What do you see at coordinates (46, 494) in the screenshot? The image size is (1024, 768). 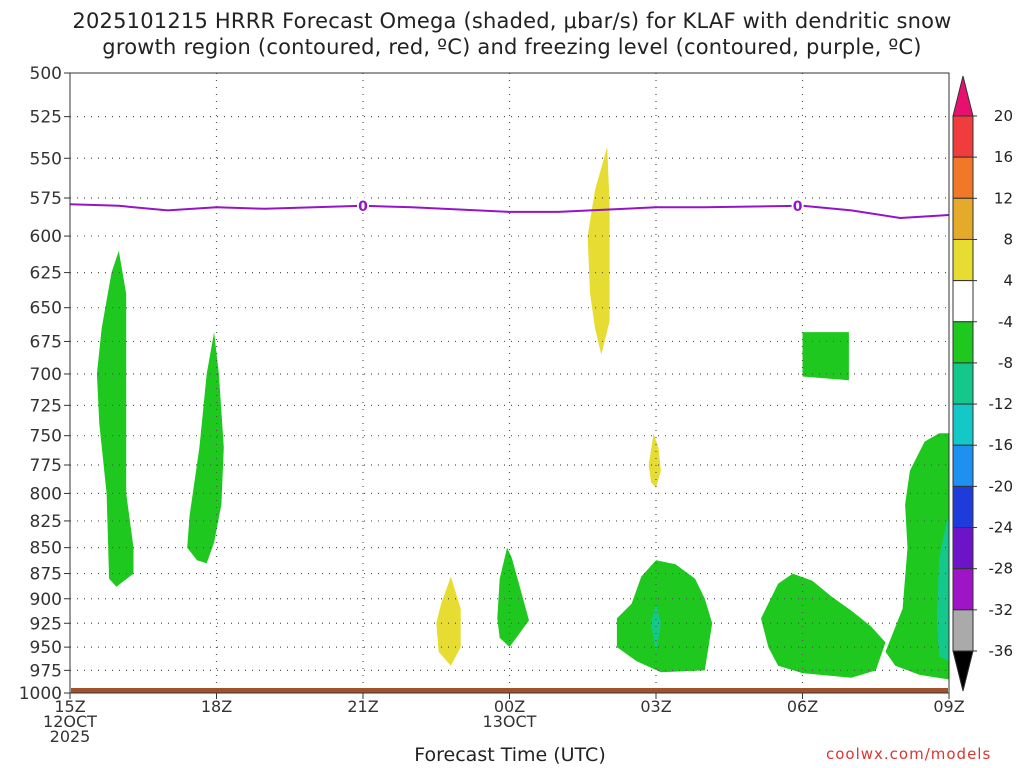 I see `y-tick-label-800: 800` at bounding box center [46, 494].